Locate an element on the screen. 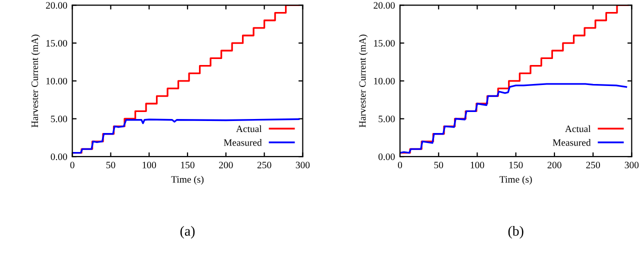  text: (b) is located at coordinates (516, 232).